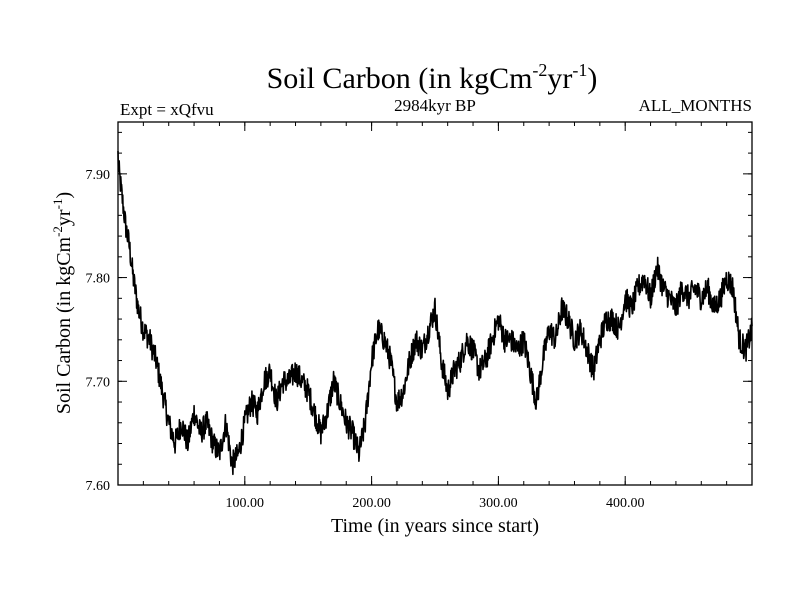 The image size is (800, 600). What do you see at coordinates (245, 503) in the screenshot?
I see `x-tick-label: 100.00` at bounding box center [245, 503].